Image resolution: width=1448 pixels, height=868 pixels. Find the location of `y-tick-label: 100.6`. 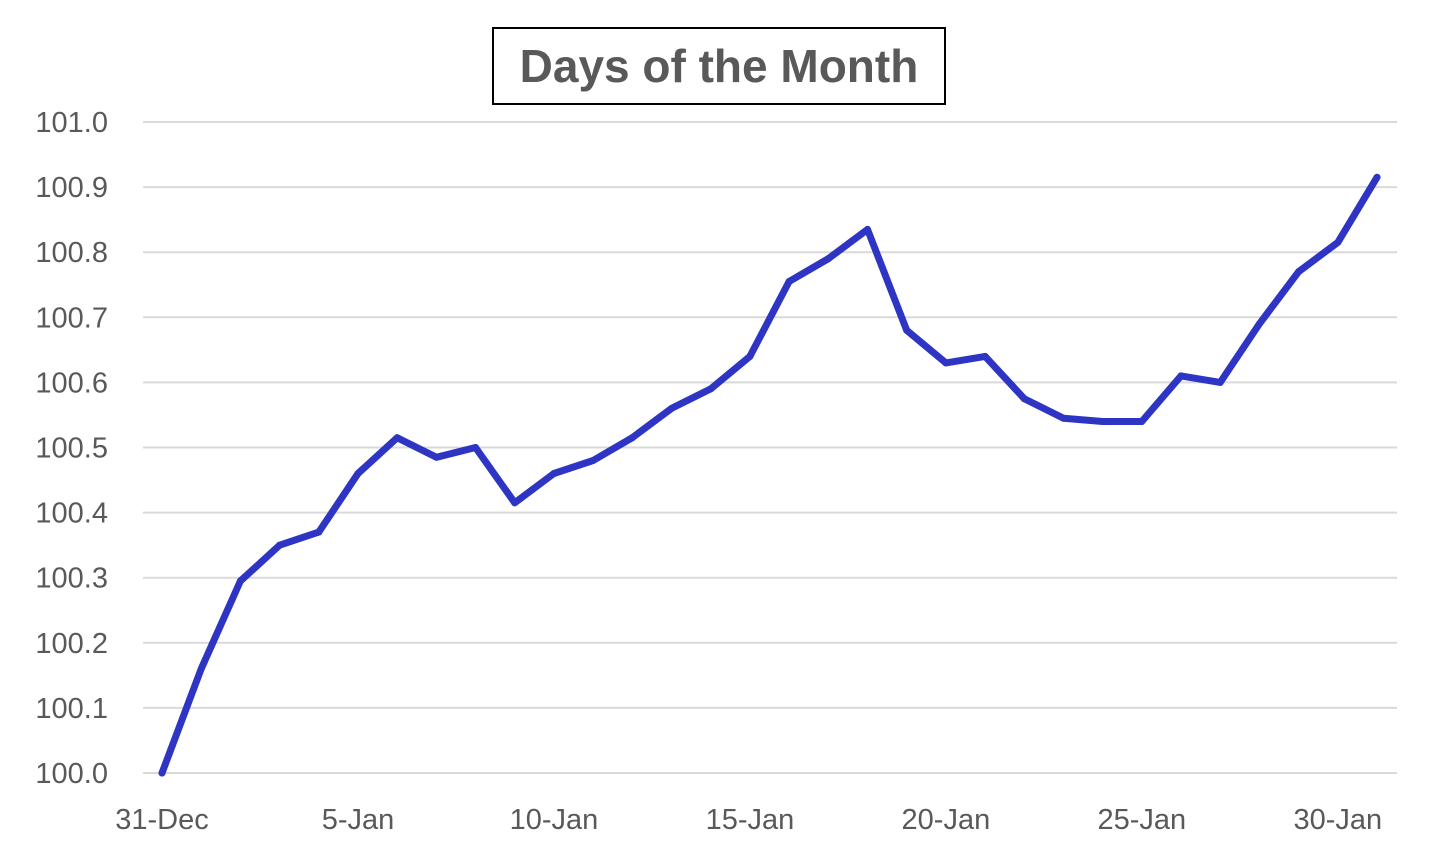

y-tick-label: 100.6 is located at coordinates (71, 383).